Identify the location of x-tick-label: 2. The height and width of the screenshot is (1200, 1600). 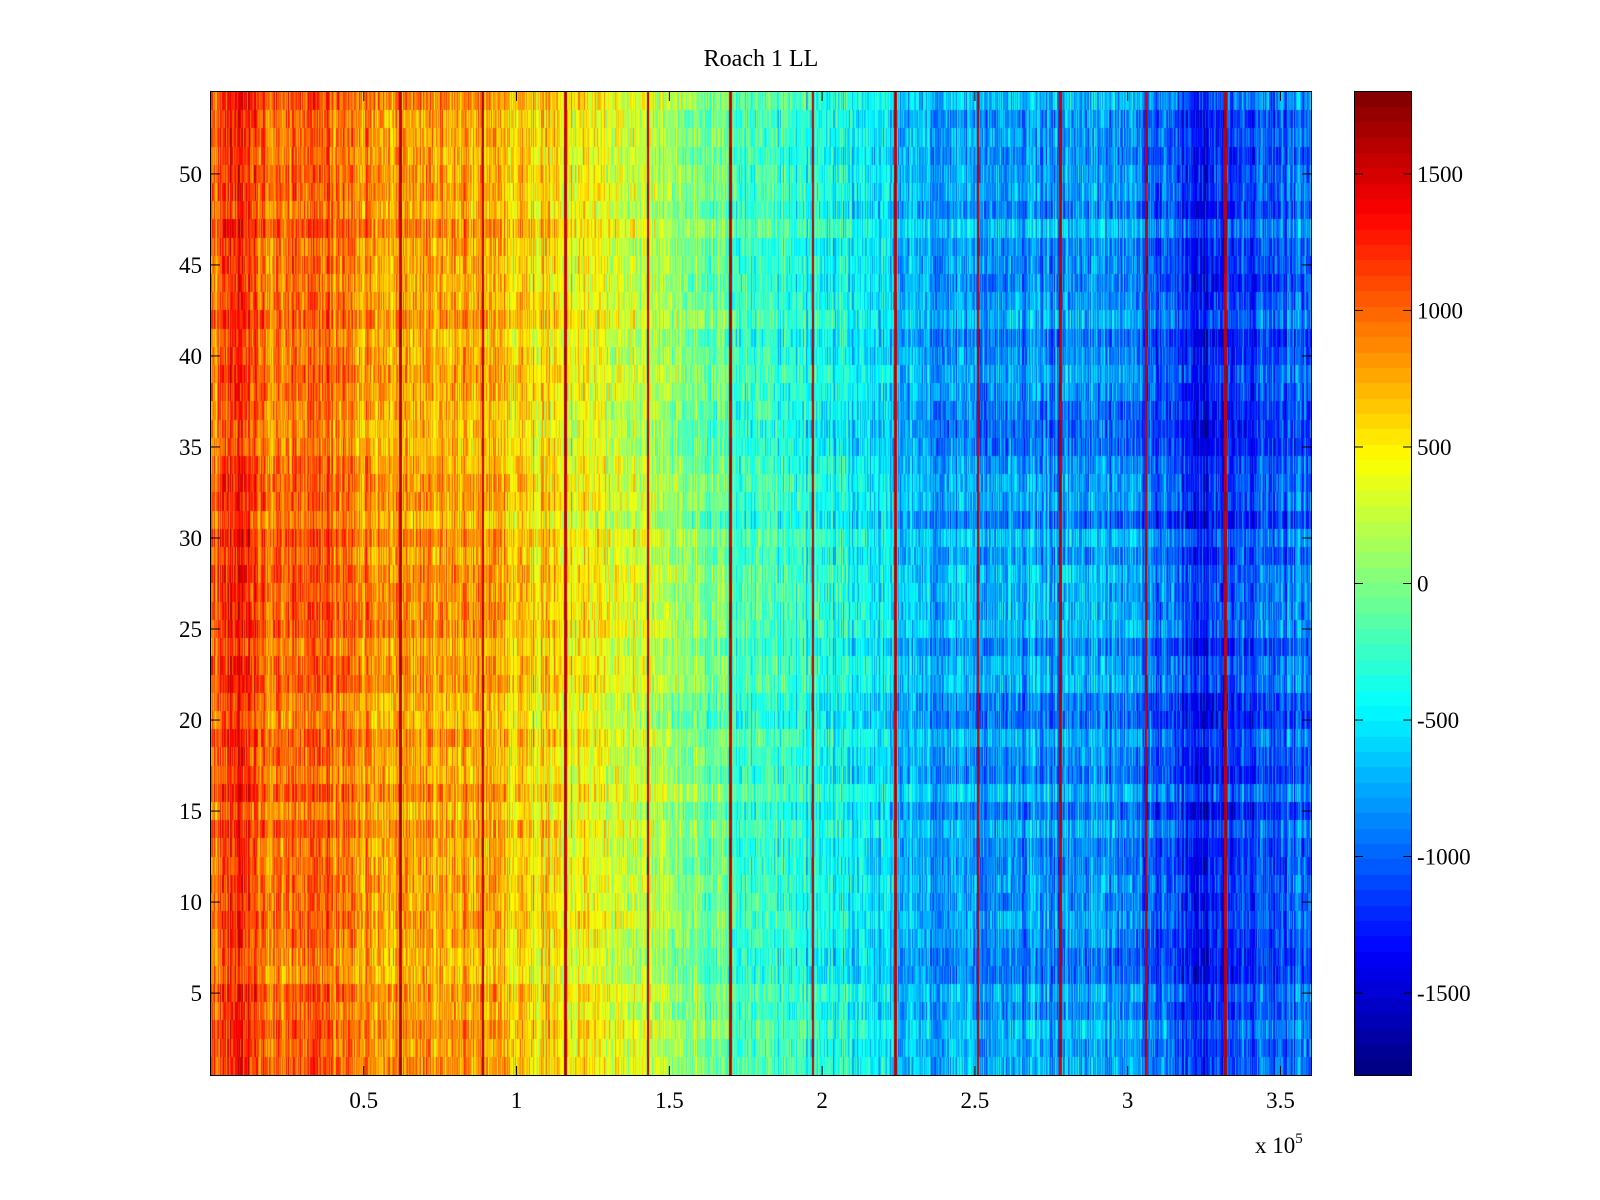
(822, 1100).